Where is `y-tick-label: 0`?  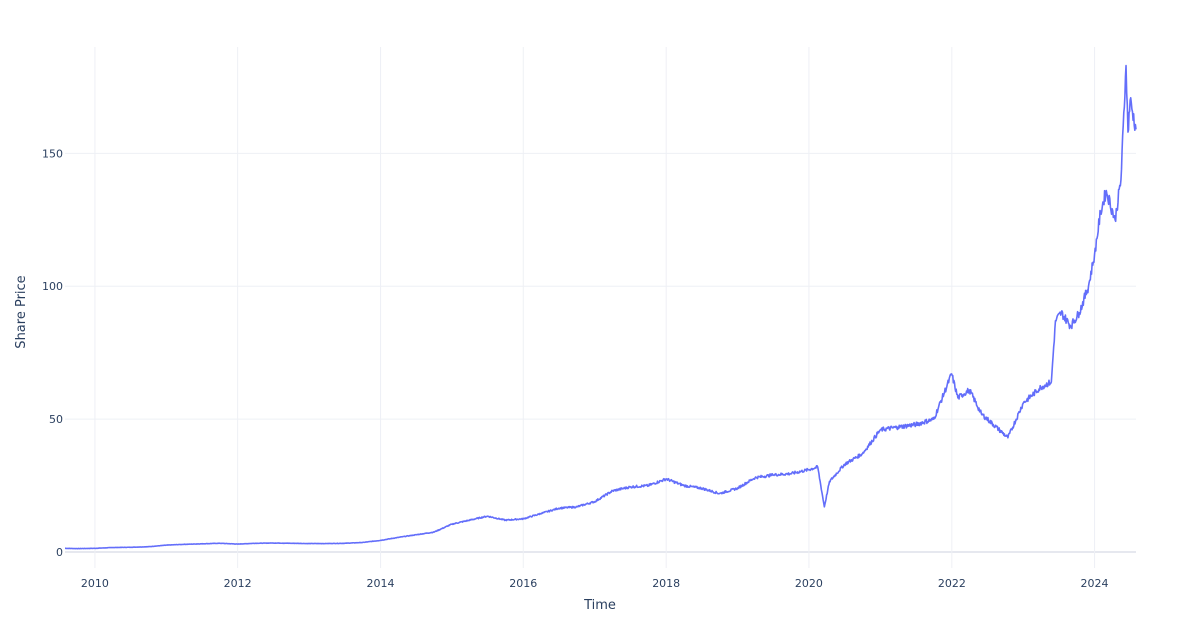 y-tick-label: 0 is located at coordinates (59, 552).